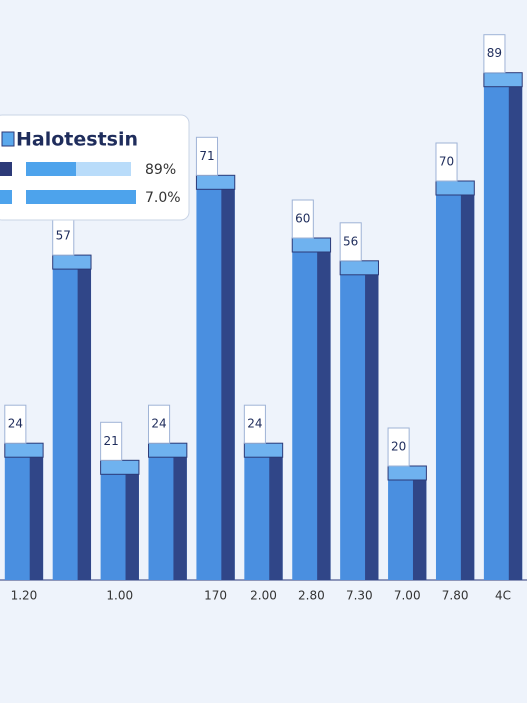 This screenshot has height=703, width=527. What do you see at coordinates (119, 596) in the screenshot?
I see `x-tick-label: 1.00` at bounding box center [119, 596].